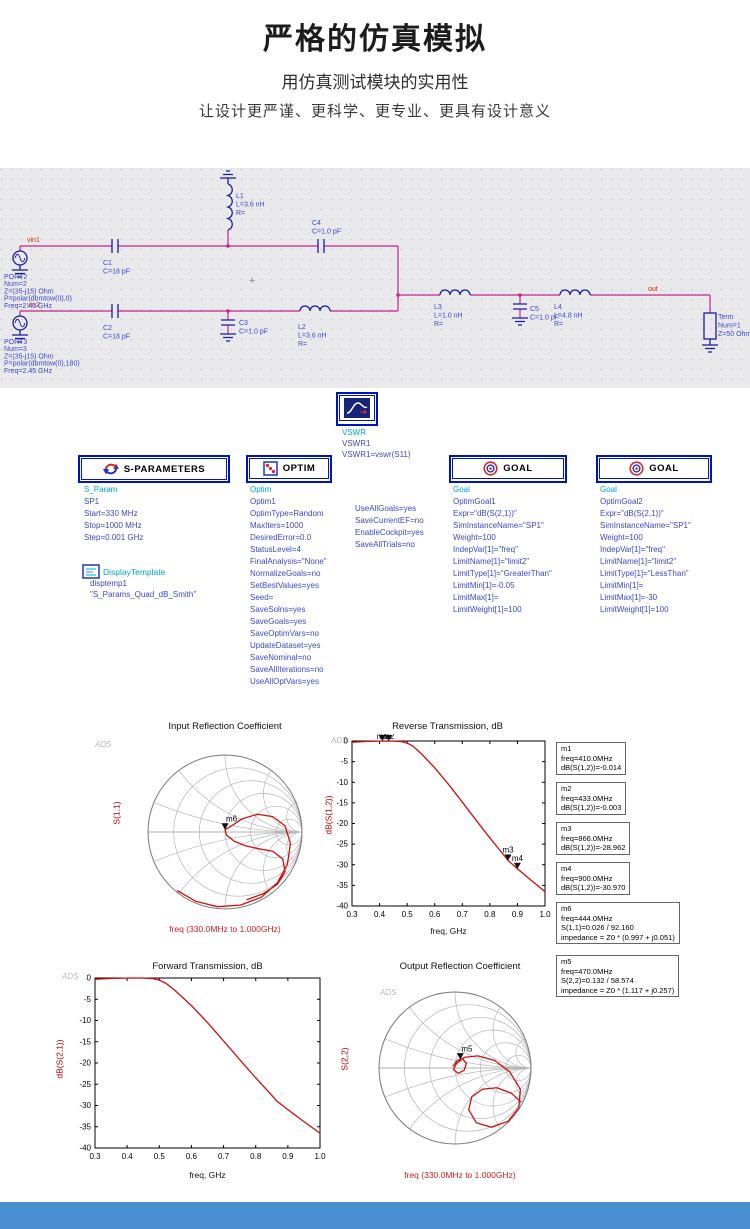  What do you see at coordinates (110, 469) in the screenshot?
I see `s-parameters-icon` at bounding box center [110, 469].